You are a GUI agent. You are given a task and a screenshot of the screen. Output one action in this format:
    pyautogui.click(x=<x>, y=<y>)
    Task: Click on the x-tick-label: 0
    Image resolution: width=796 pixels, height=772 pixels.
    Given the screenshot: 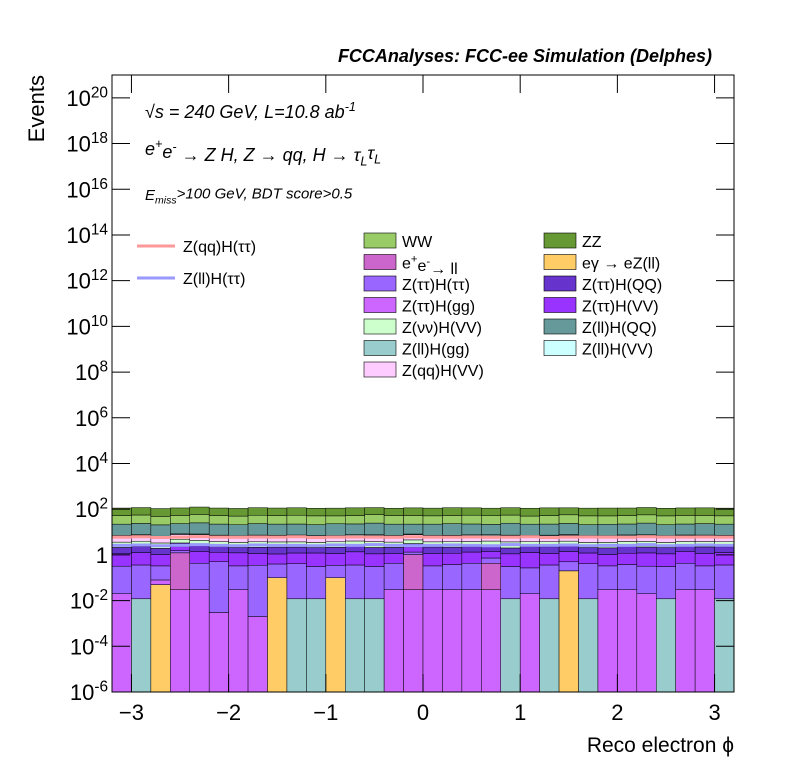 What is the action you would take?
    pyautogui.click(x=423, y=712)
    